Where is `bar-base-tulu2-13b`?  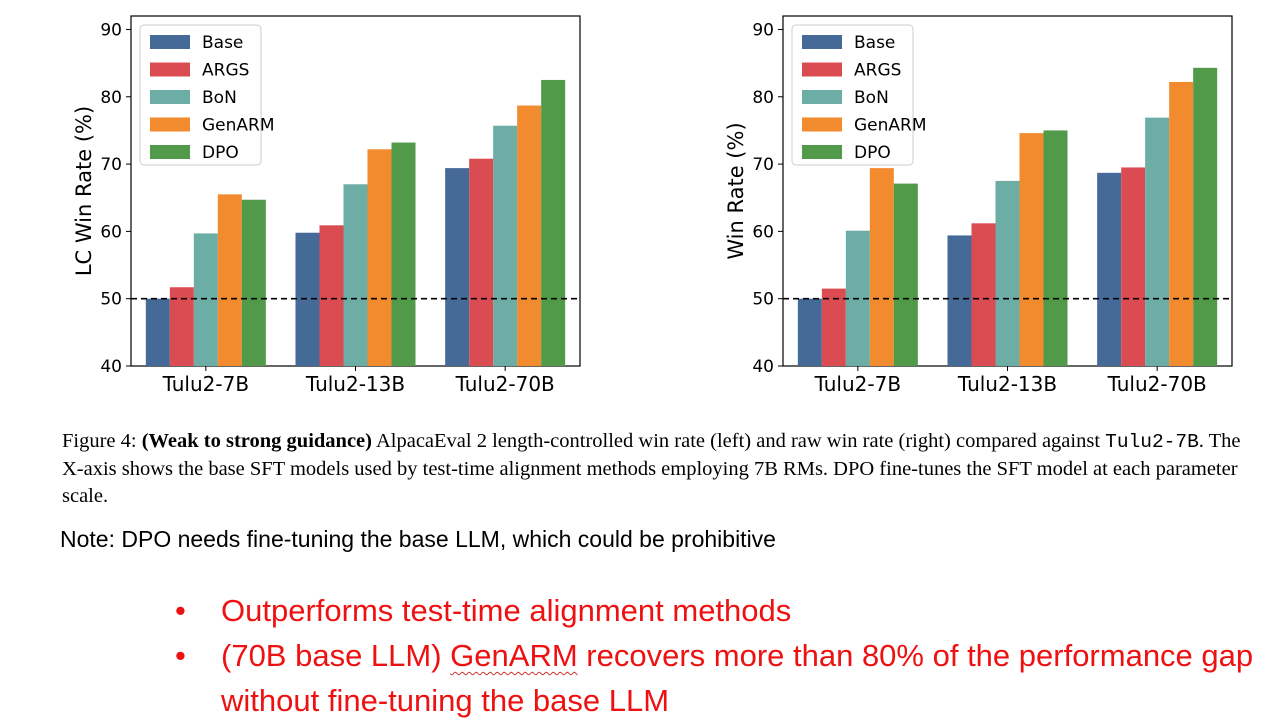 bar-base-tulu2-13b is located at coordinates (959, 300).